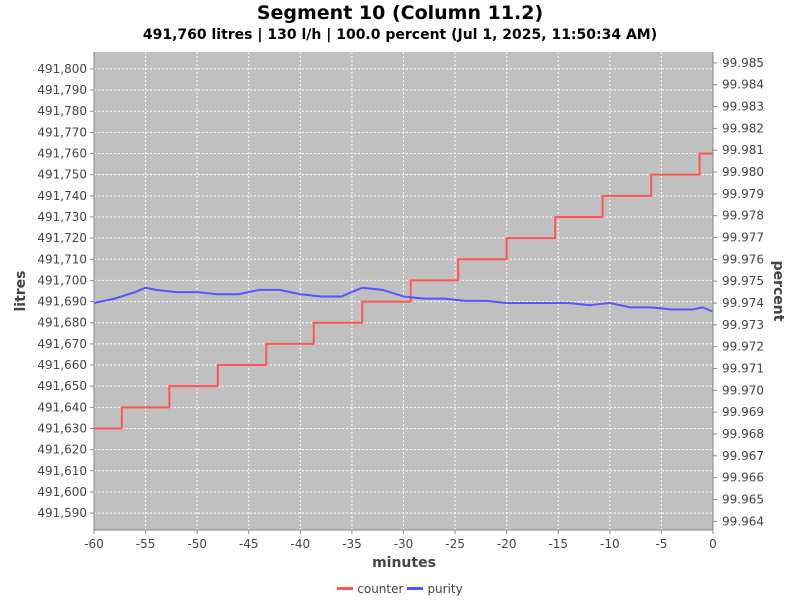 Image resolution: width=800 pixels, height=600 pixels. I want to click on y-tick-label-left: 491,720, so click(62, 238).